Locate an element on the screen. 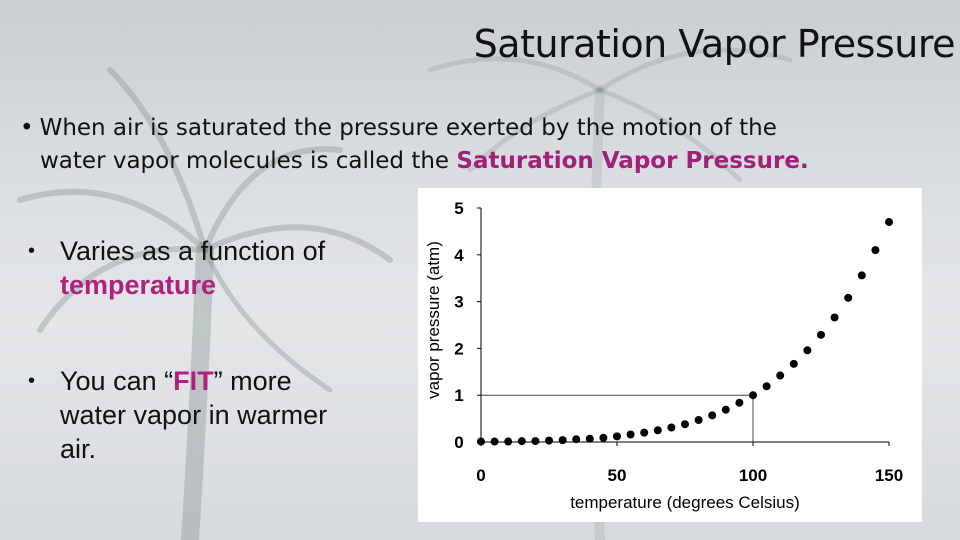 This screenshot has width=960, height=540. y-tick-label: 2 is located at coordinates (458, 348).